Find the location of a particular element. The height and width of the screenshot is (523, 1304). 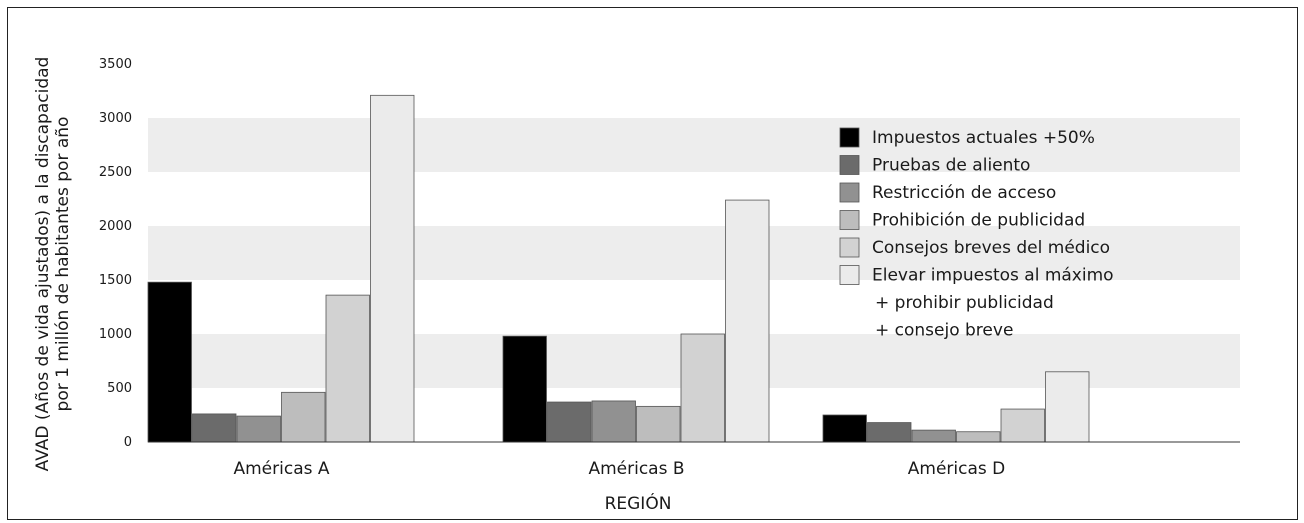

y-axis-title-line: por 1 millón de habitantes por año is located at coordinates (63, 264).